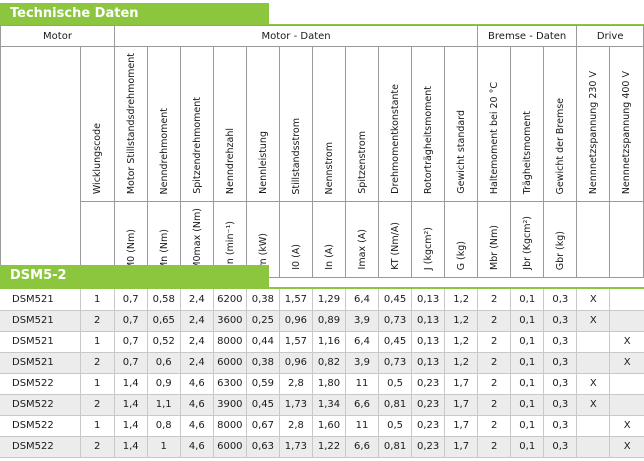  I want to click on column-name-label: Wicklungscode, so click(97, 159).